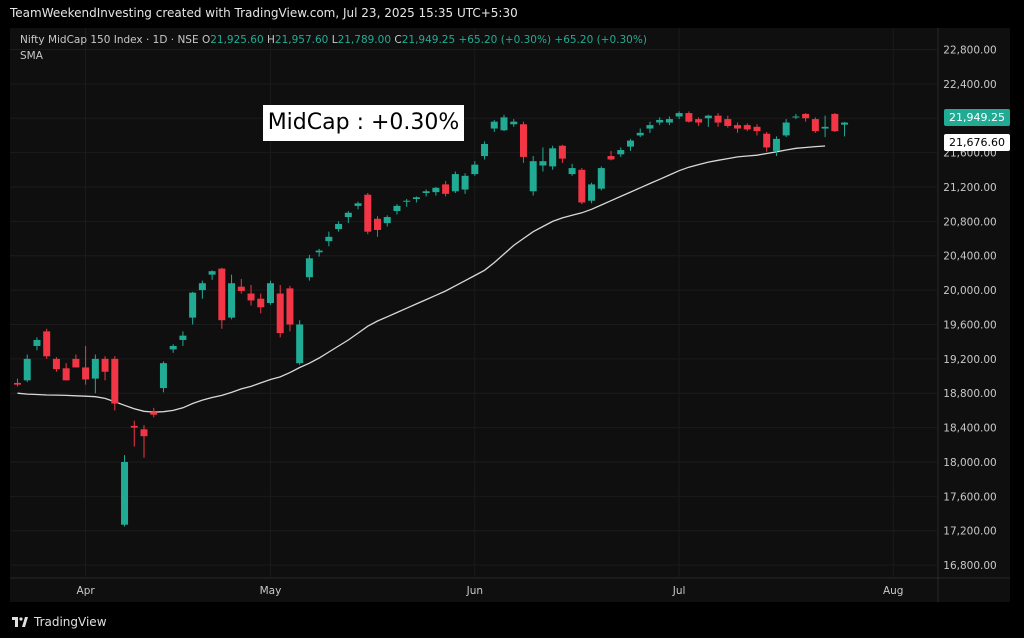  I want to click on symbol-label: Nifty MidCap 150 Index · 1D · NSE, so click(109, 40).